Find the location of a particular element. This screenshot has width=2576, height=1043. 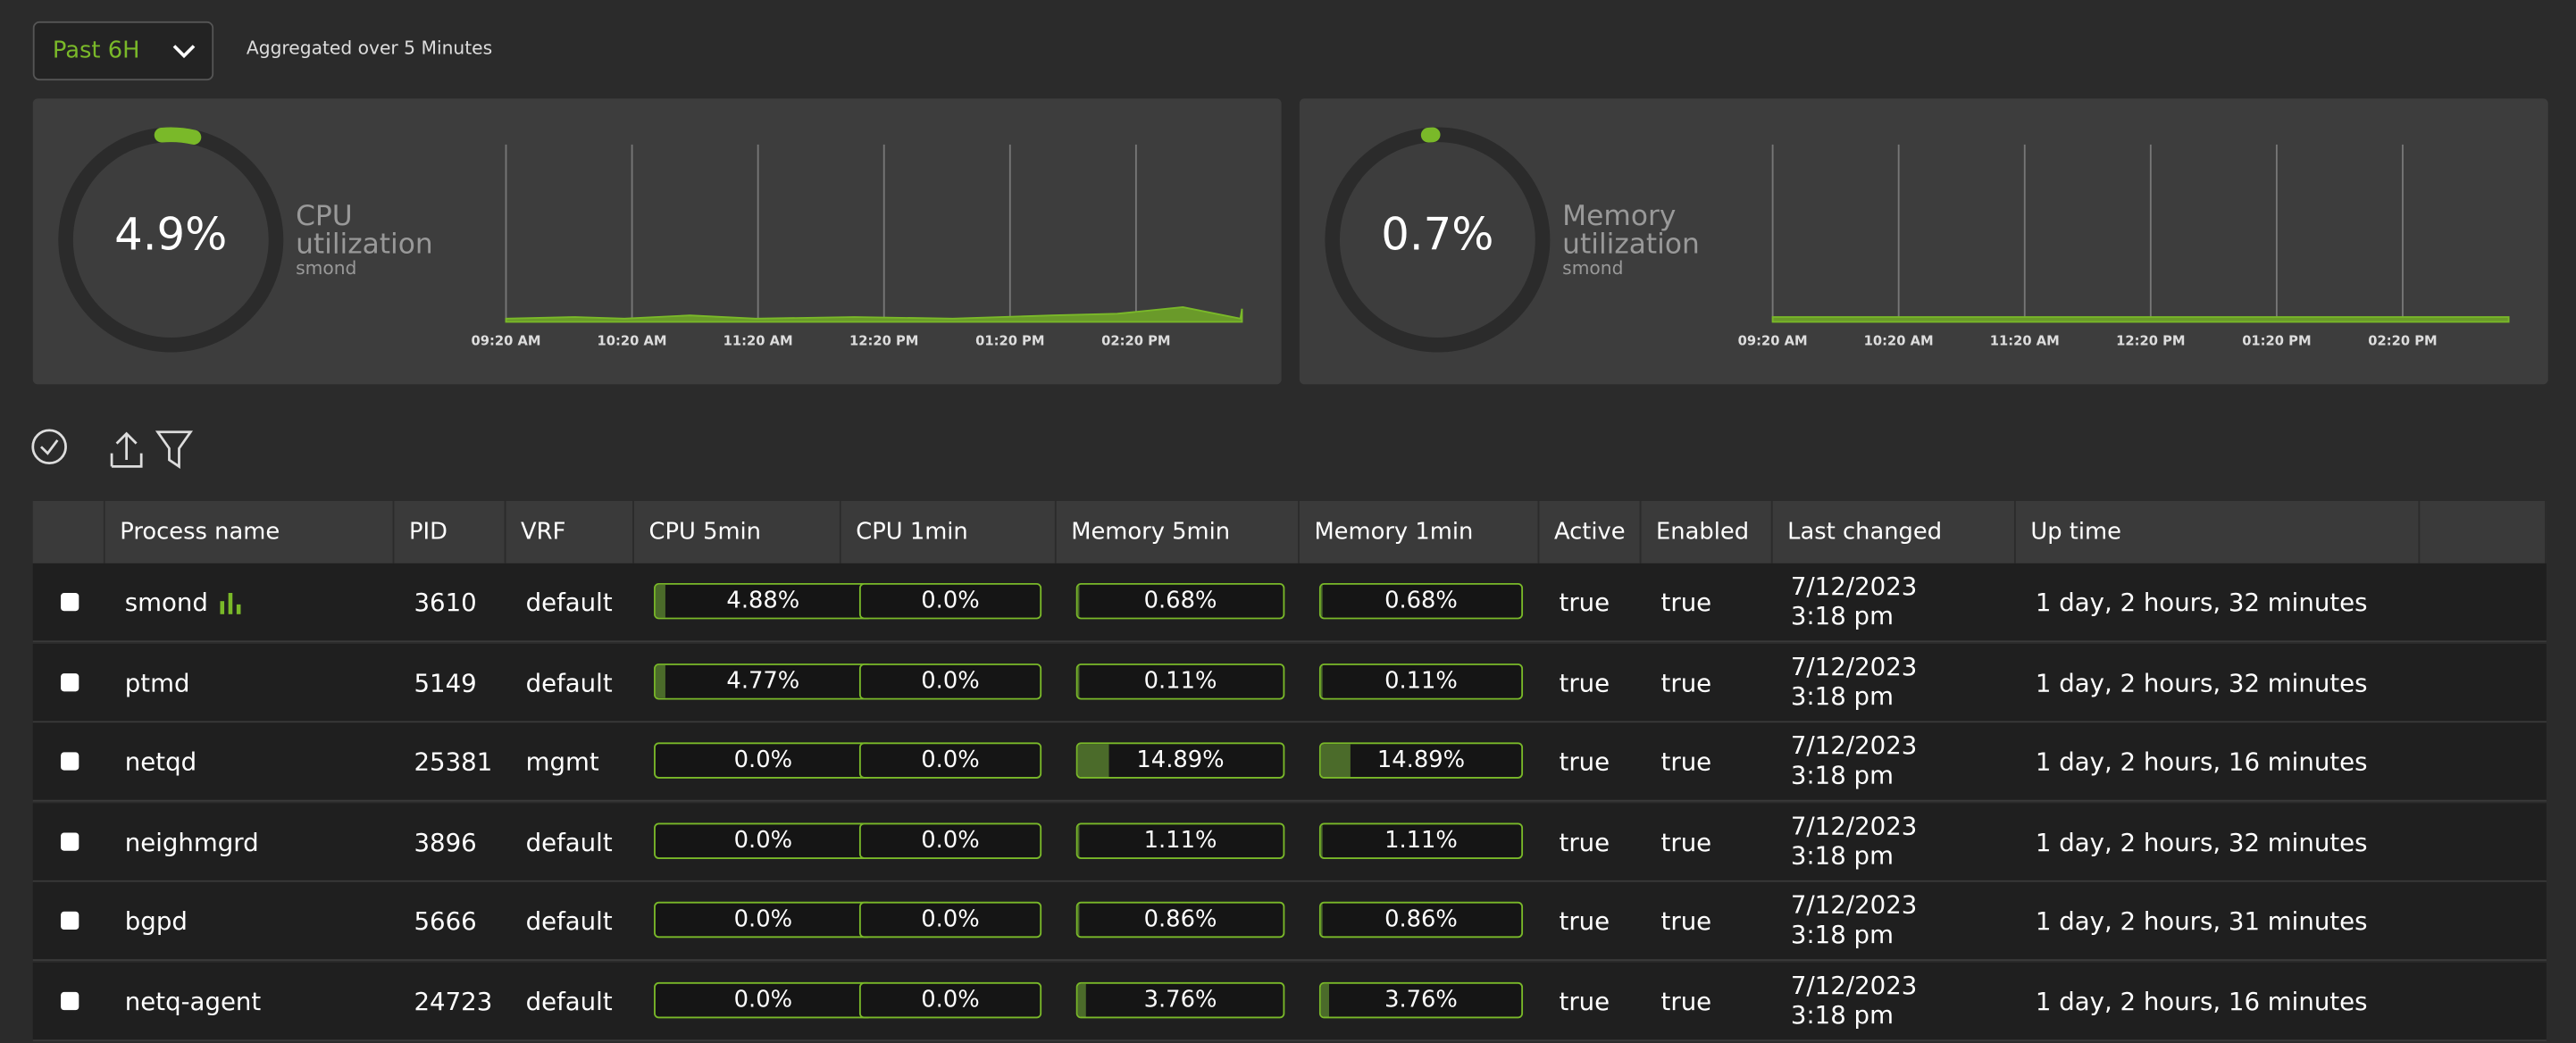

cell-text: netqd is located at coordinates (161, 762).